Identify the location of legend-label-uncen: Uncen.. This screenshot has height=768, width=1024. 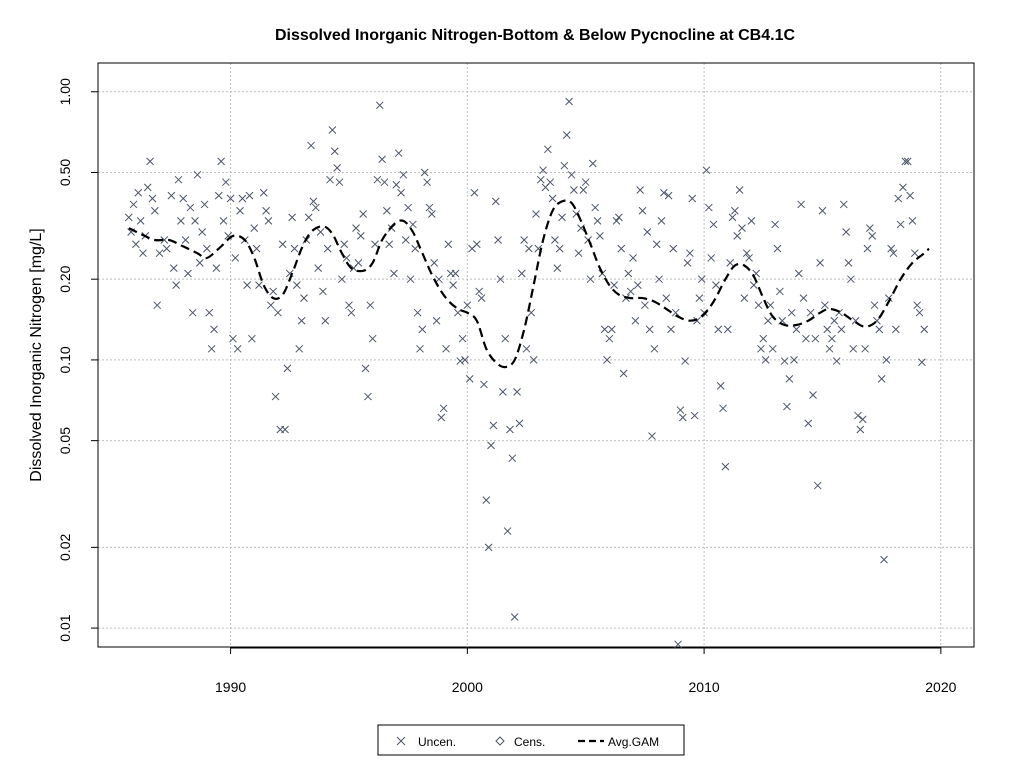
(437, 742).